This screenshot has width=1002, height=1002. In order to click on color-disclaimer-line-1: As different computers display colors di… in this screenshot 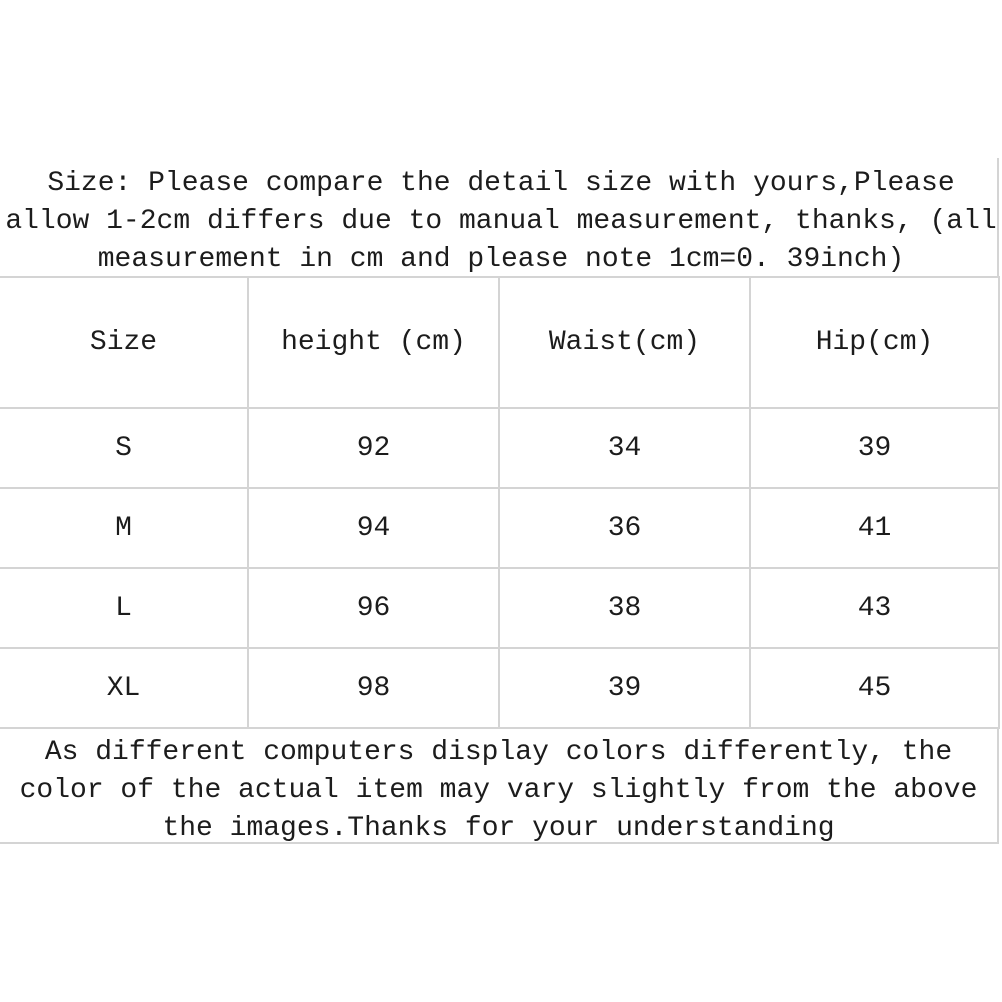, I will do `click(498, 752)`.